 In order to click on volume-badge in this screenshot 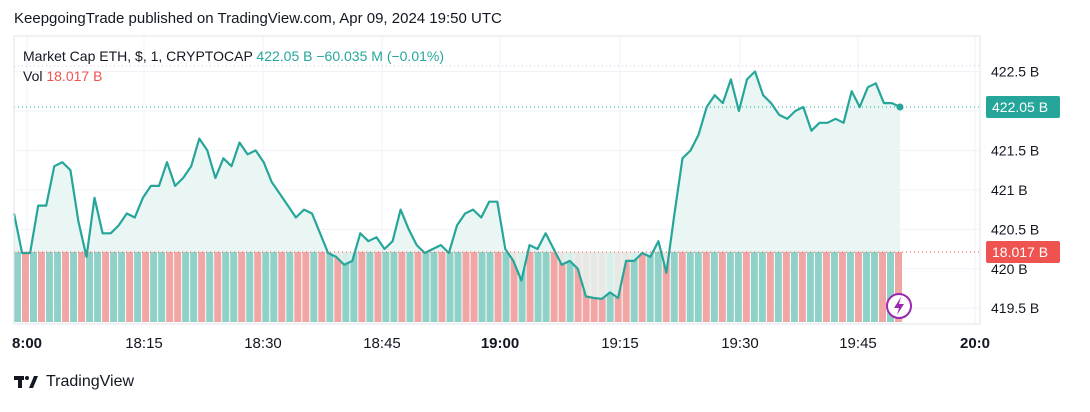, I will do `click(1023, 252)`.